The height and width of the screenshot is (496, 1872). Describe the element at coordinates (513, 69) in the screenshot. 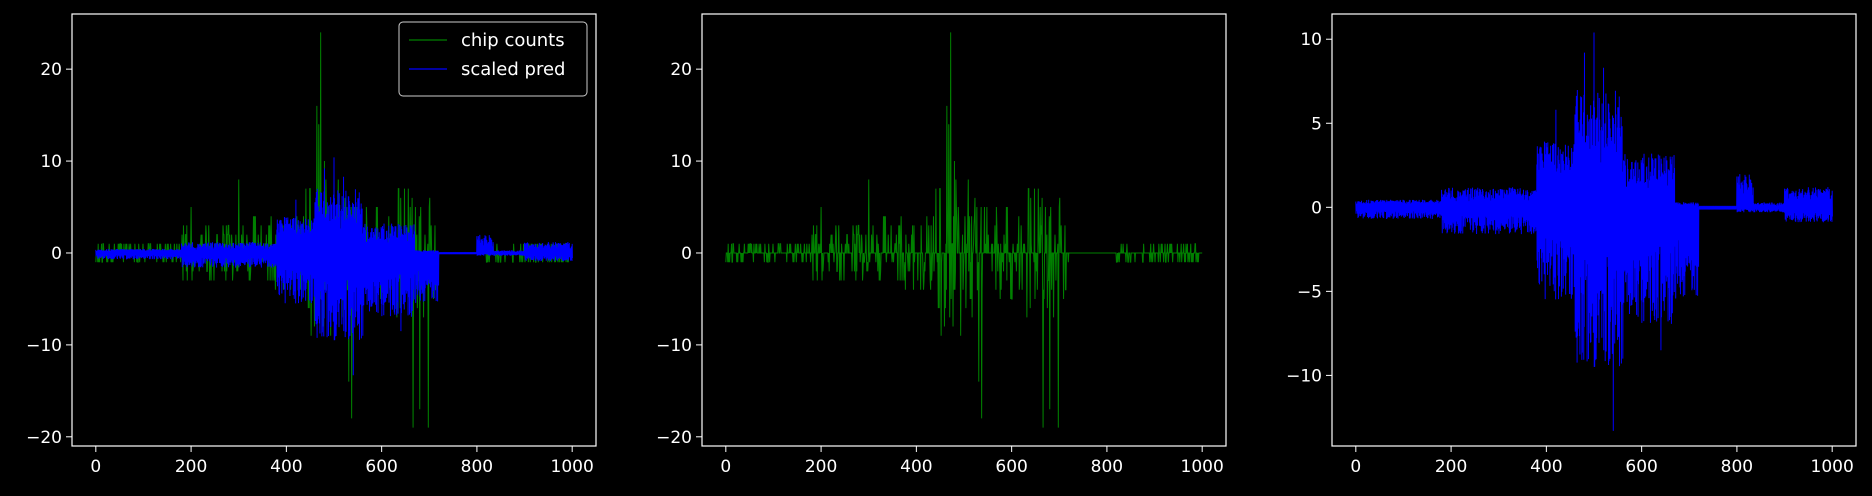

I see `legend-label: scaled pred` at that location.